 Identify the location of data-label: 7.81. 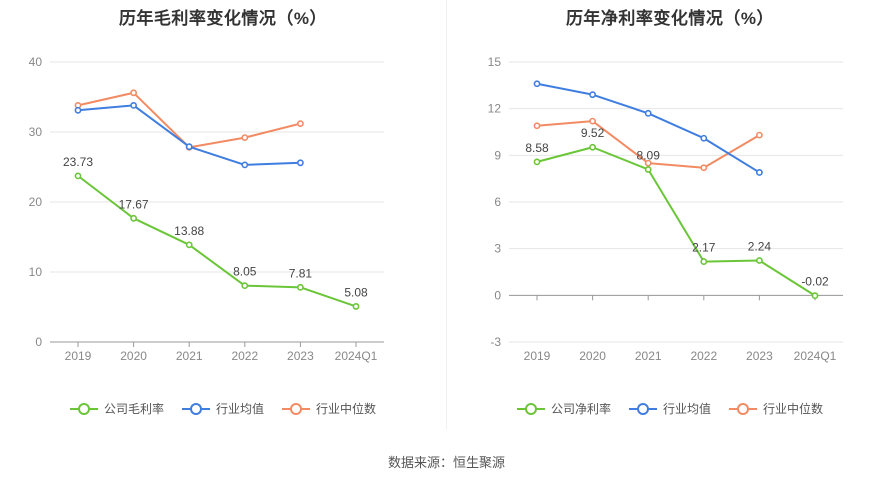
(301, 273).